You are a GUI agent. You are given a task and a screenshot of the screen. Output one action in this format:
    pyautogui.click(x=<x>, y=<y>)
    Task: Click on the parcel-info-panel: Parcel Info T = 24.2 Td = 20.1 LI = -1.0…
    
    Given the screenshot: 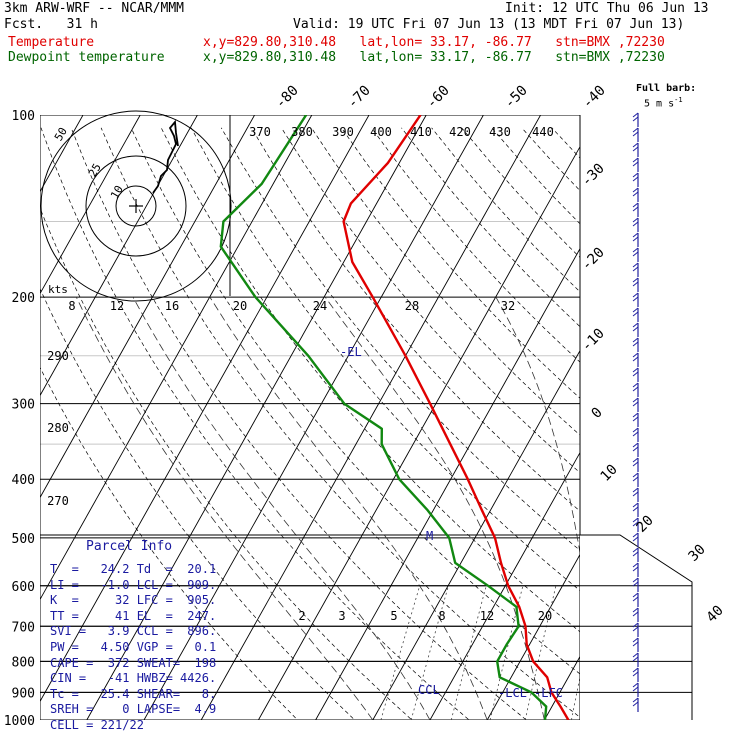 What is the action you would take?
    pyautogui.click(x=146, y=634)
    